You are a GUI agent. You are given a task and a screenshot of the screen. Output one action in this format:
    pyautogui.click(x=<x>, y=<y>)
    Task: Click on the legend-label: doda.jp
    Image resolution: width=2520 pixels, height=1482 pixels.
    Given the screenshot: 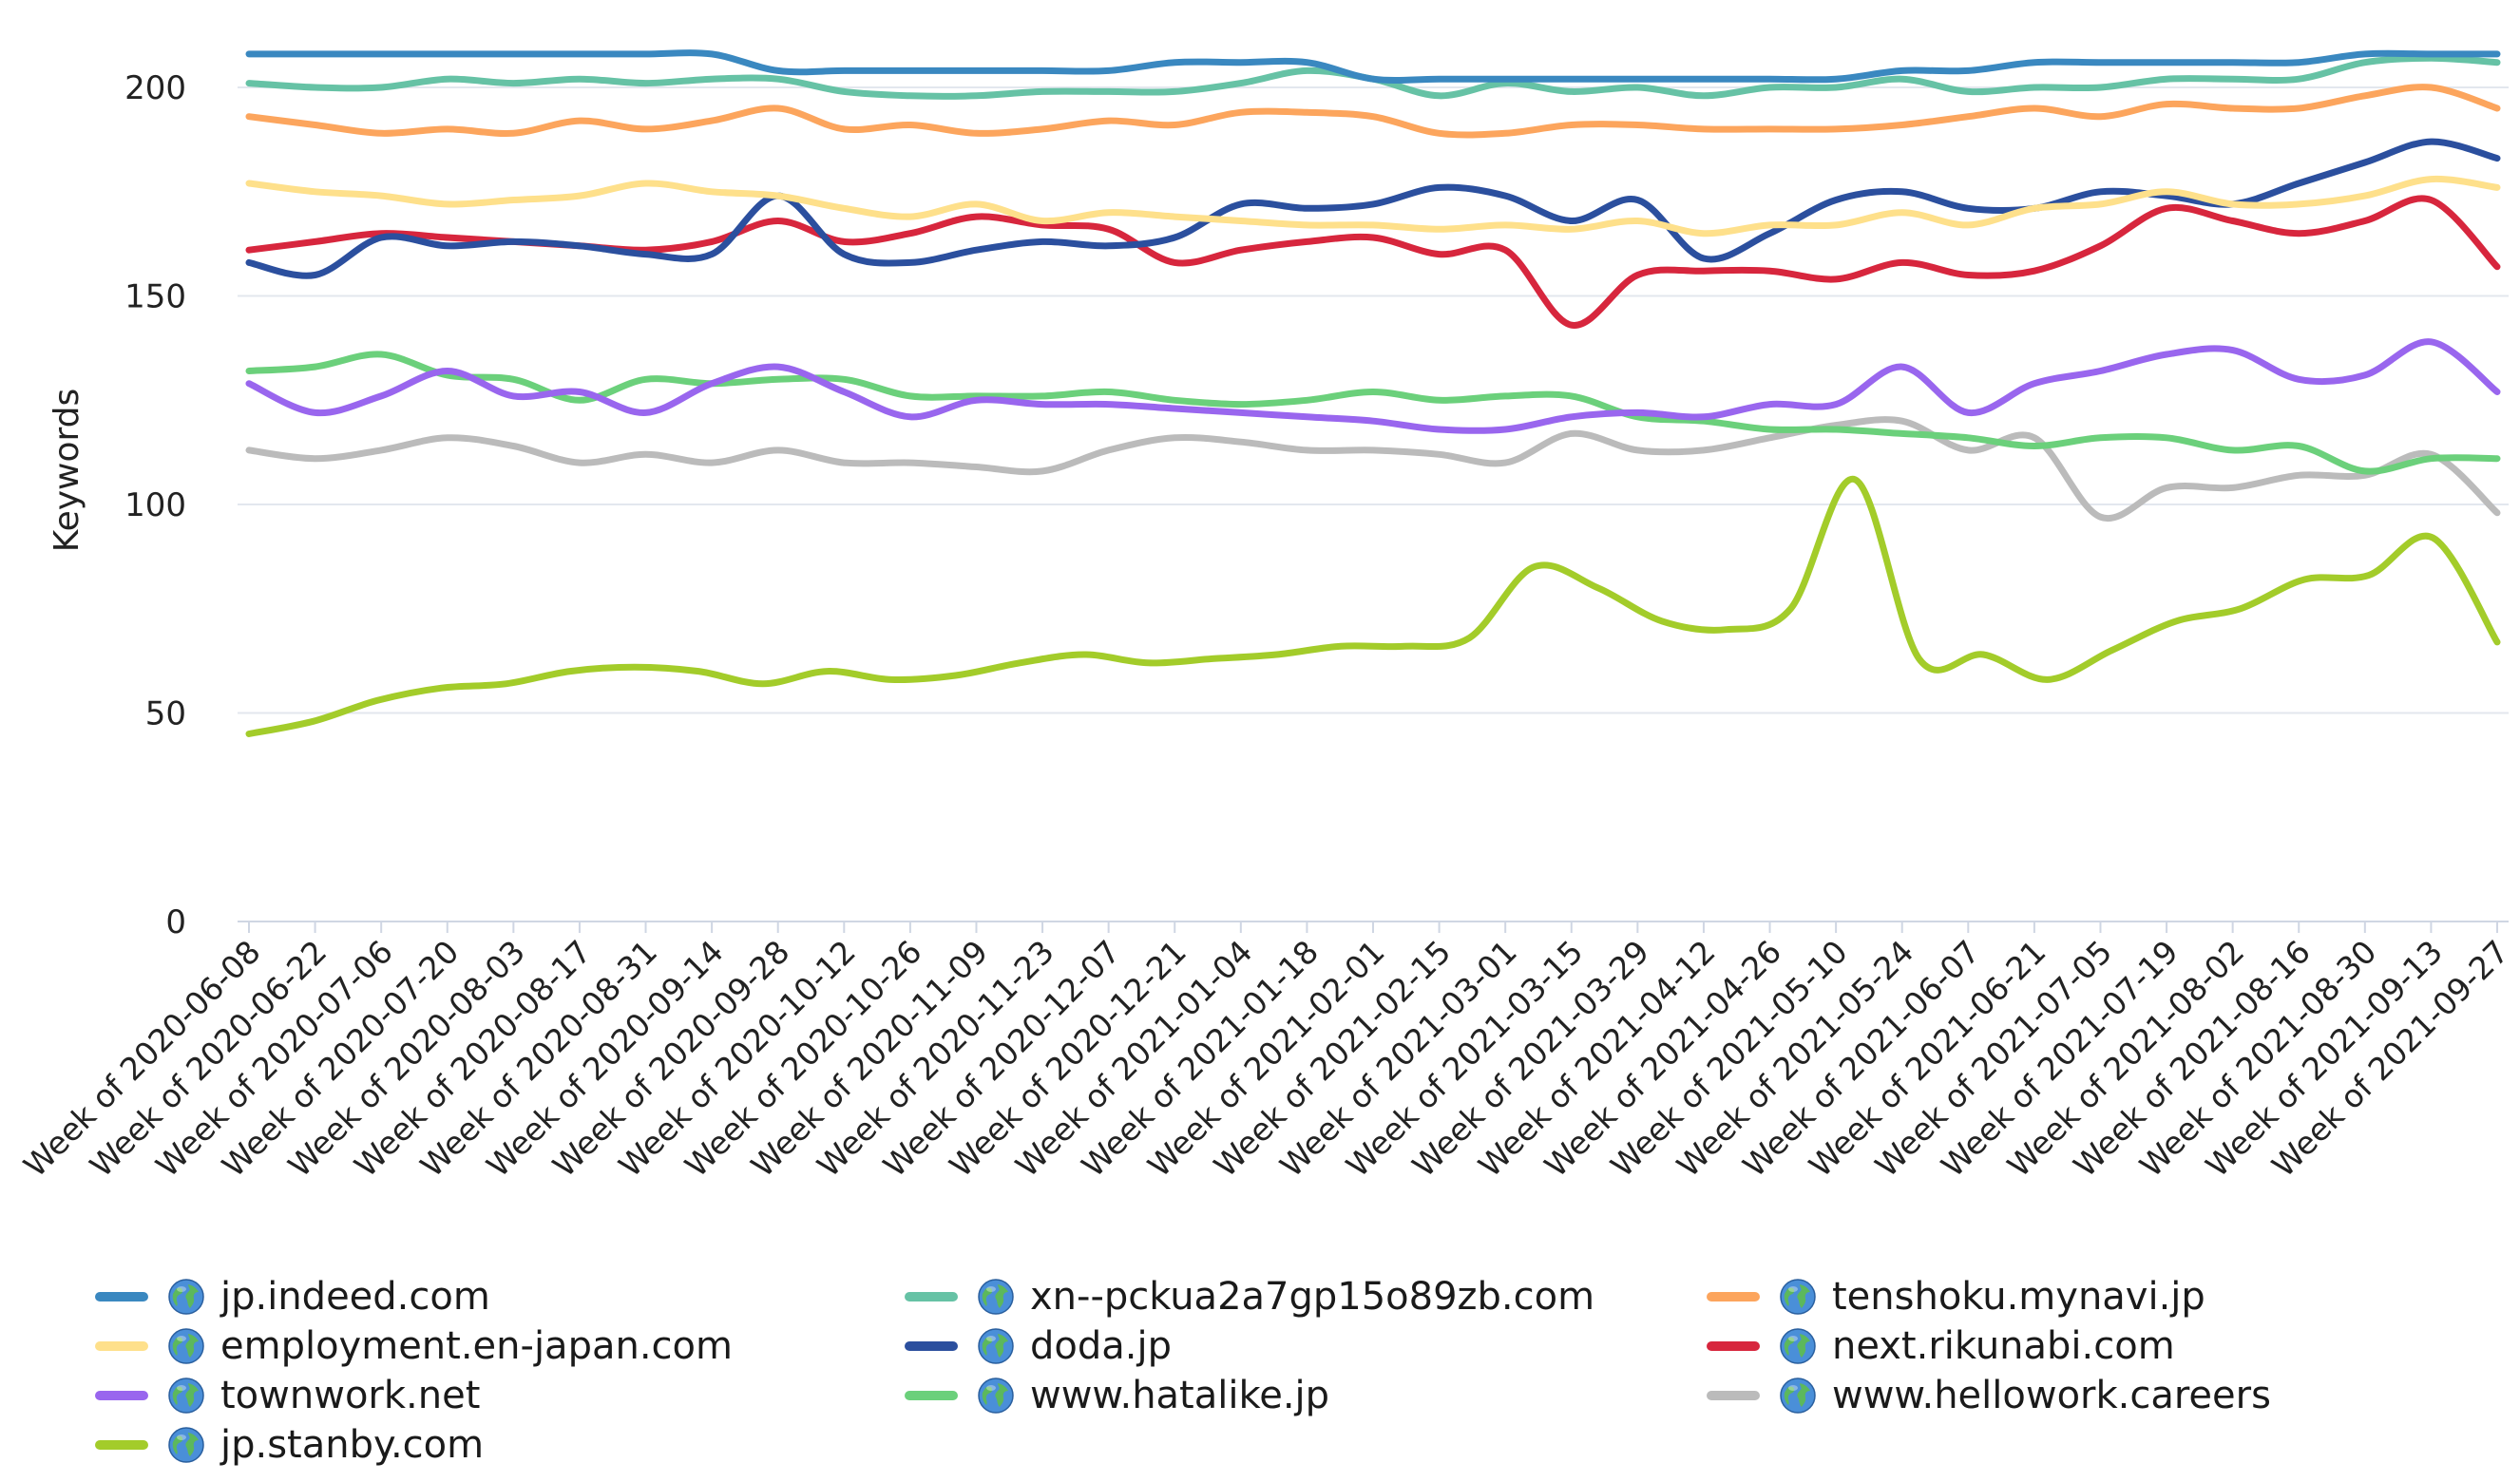 What is the action you would take?
    pyautogui.click(x=1101, y=1346)
    